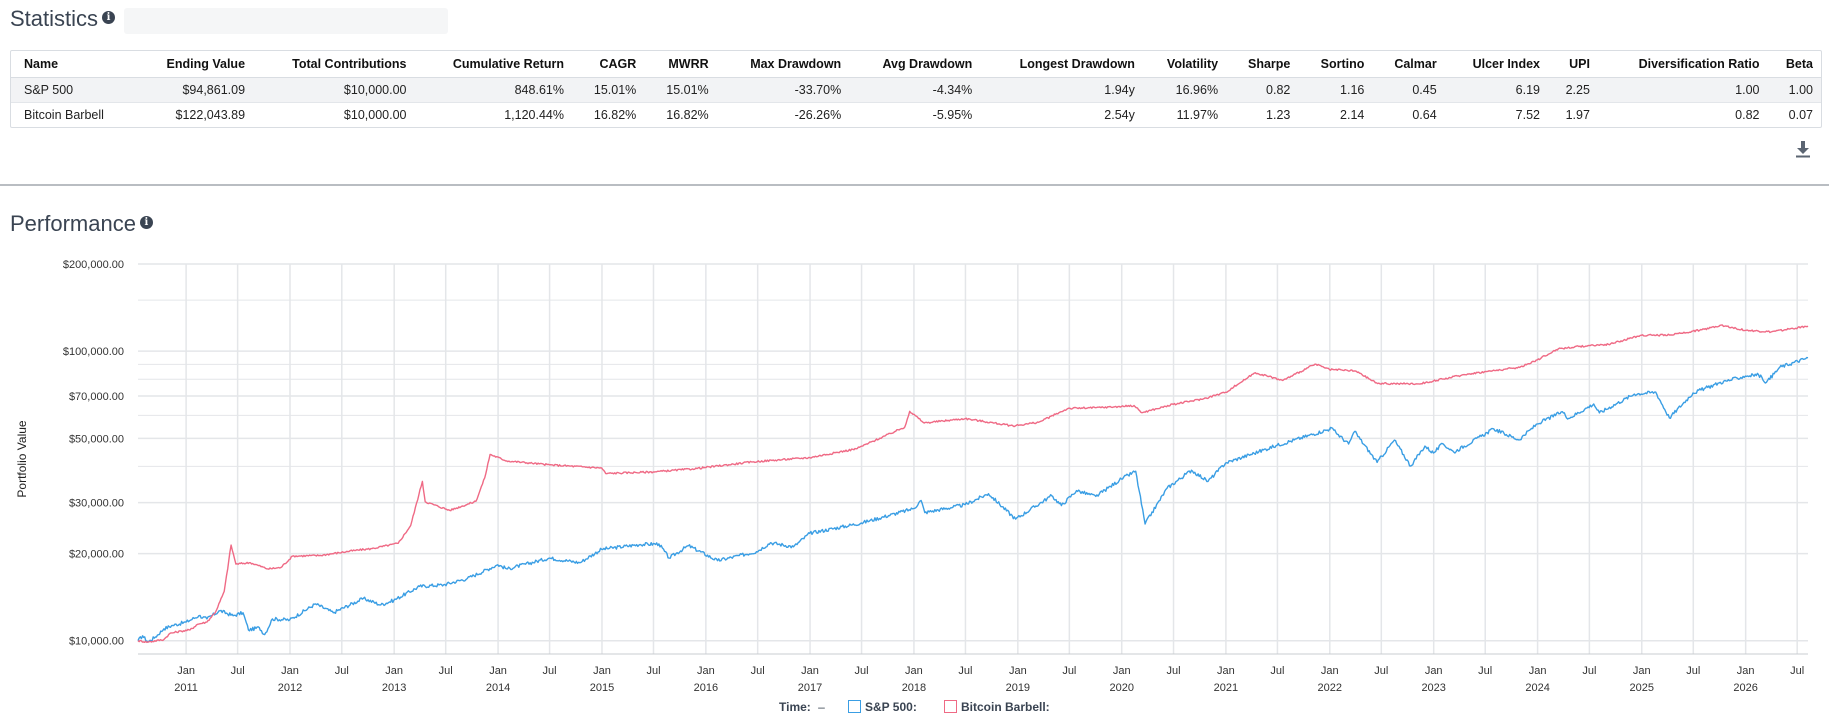  I want to click on x-tick-year-label: 2014, so click(498, 688).